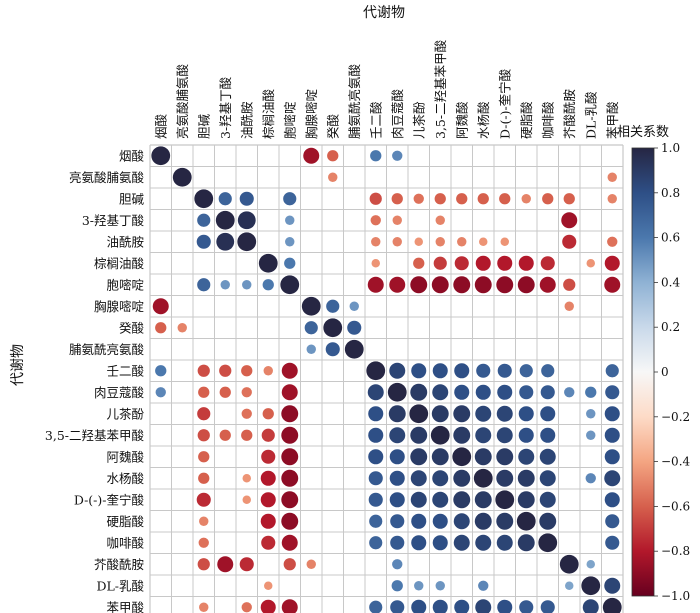 The image size is (700, 613). I want to click on x-tick-label: 癸酸, so click(332, 126).